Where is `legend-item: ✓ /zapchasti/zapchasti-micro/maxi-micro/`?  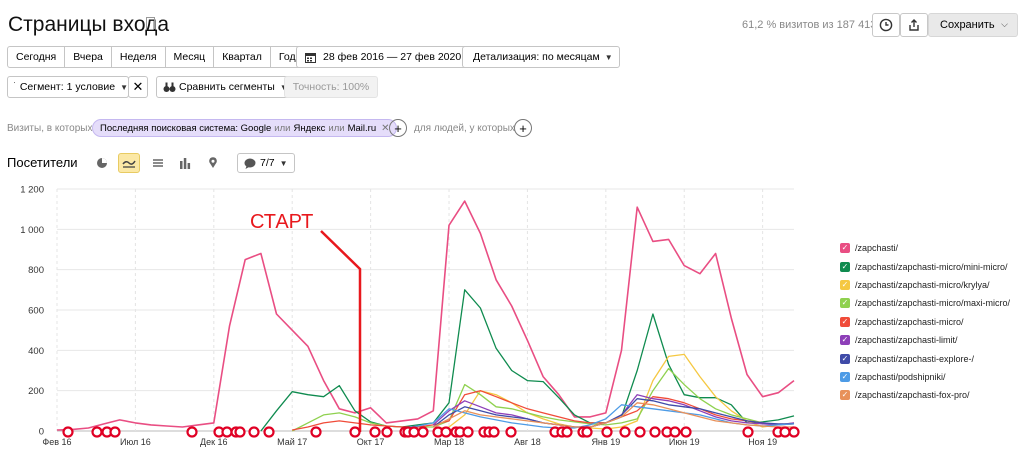 legend-item: ✓ /zapchasti/zapchasti-micro/maxi-micro/ is located at coordinates (925, 303).